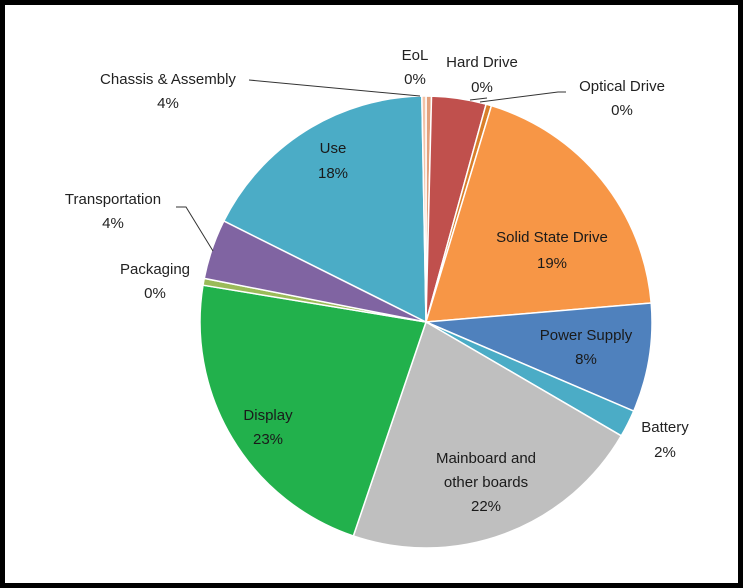 This screenshot has height=588, width=743. I want to click on label-power-supply-name: Power Supply, so click(586, 335).